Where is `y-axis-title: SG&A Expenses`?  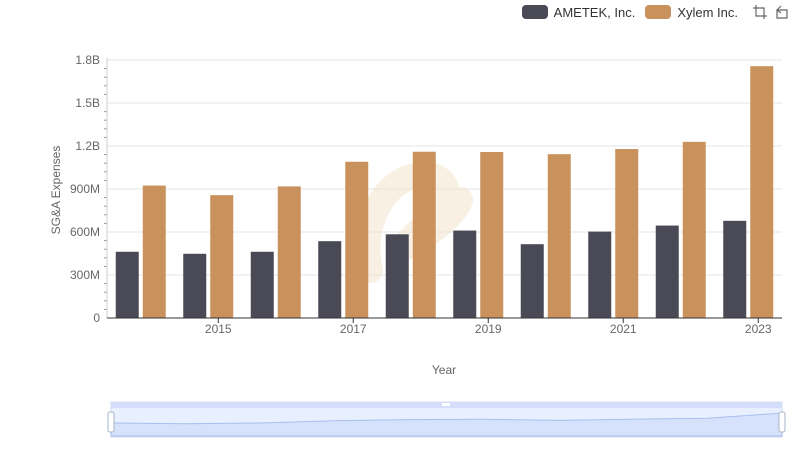 y-axis-title: SG&A Expenses is located at coordinates (56, 190).